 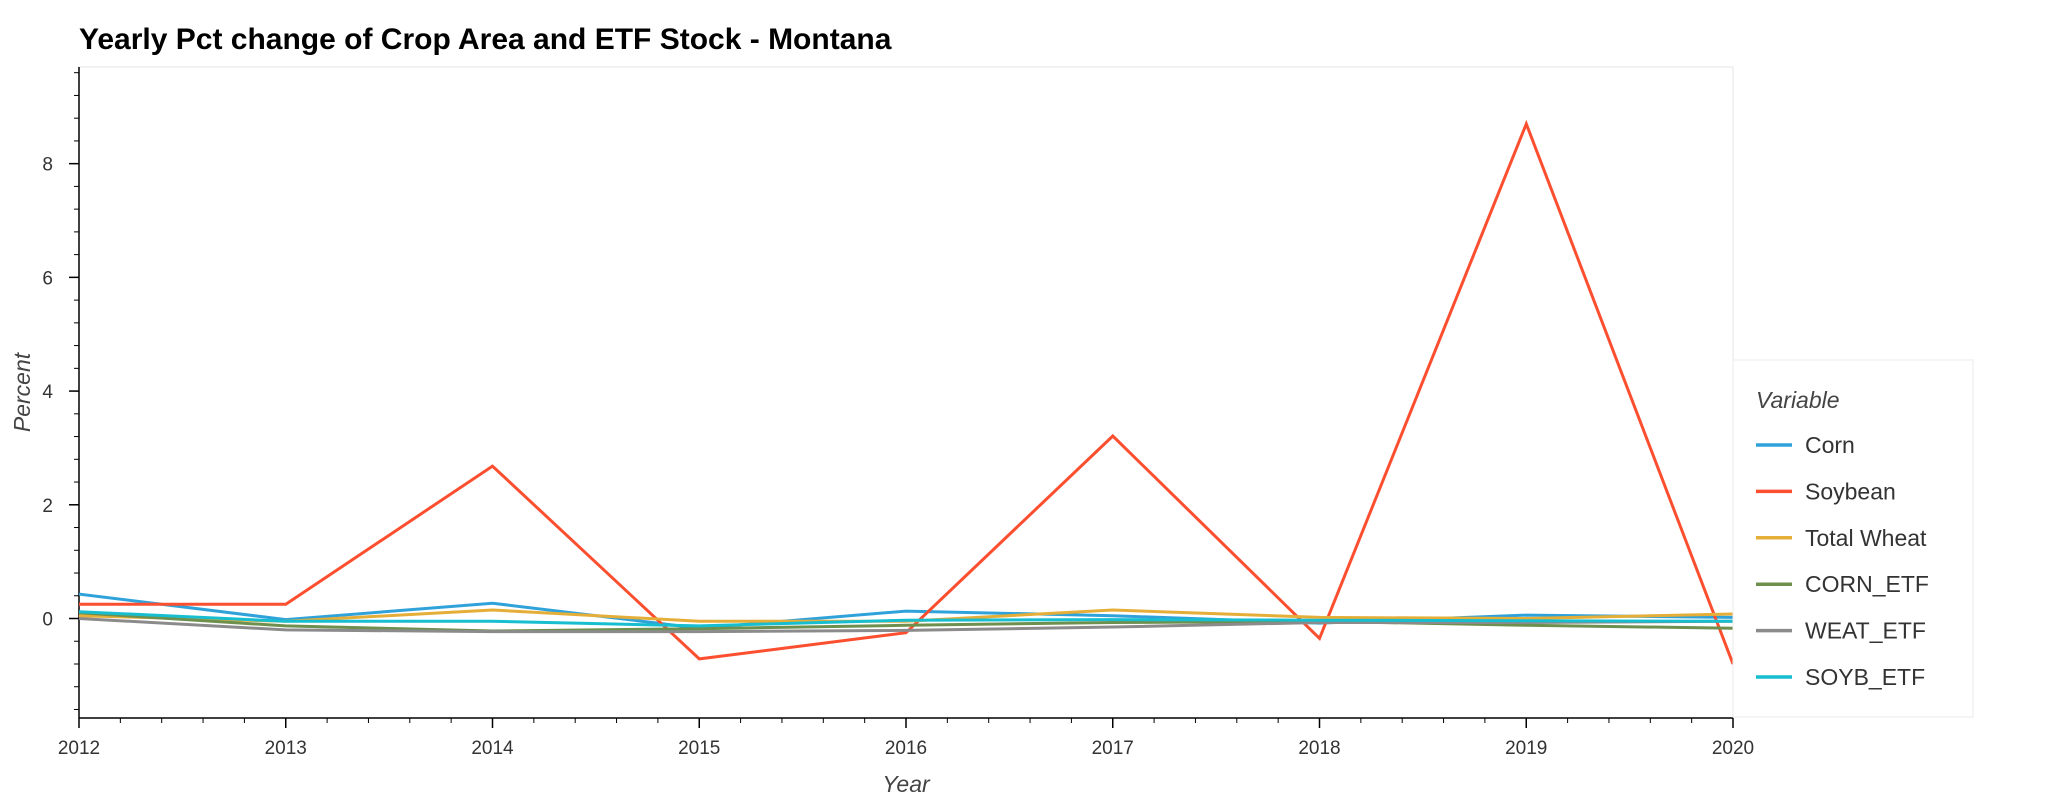 I want to click on legend-item-soyb-etf: SOYB_ETF, so click(x=1840, y=677).